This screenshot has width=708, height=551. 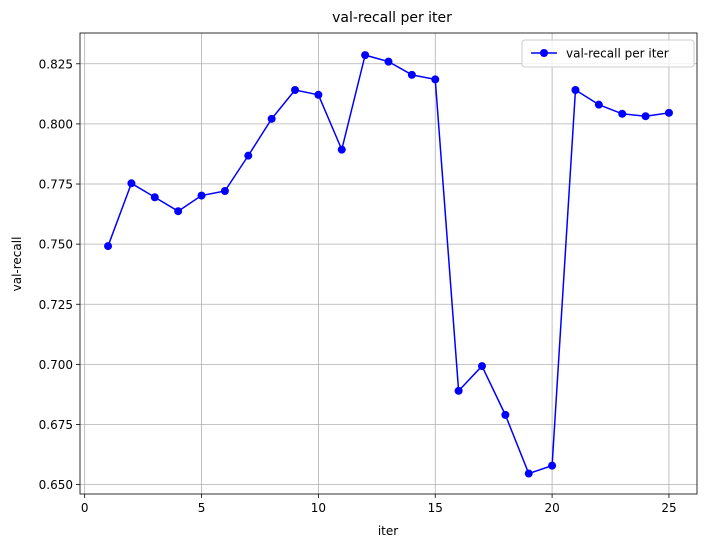 I want to click on x-tick-label: 25, so click(x=668, y=508).